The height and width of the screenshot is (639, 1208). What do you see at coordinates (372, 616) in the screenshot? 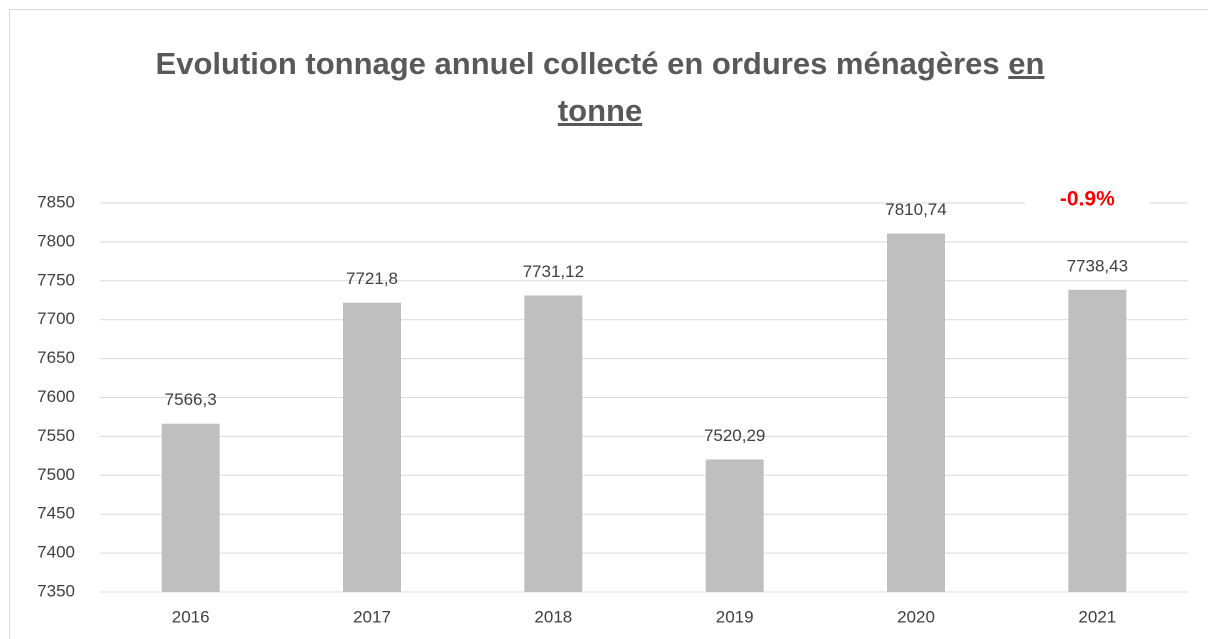
I see `x-tick-label: 2017` at bounding box center [372, 616].